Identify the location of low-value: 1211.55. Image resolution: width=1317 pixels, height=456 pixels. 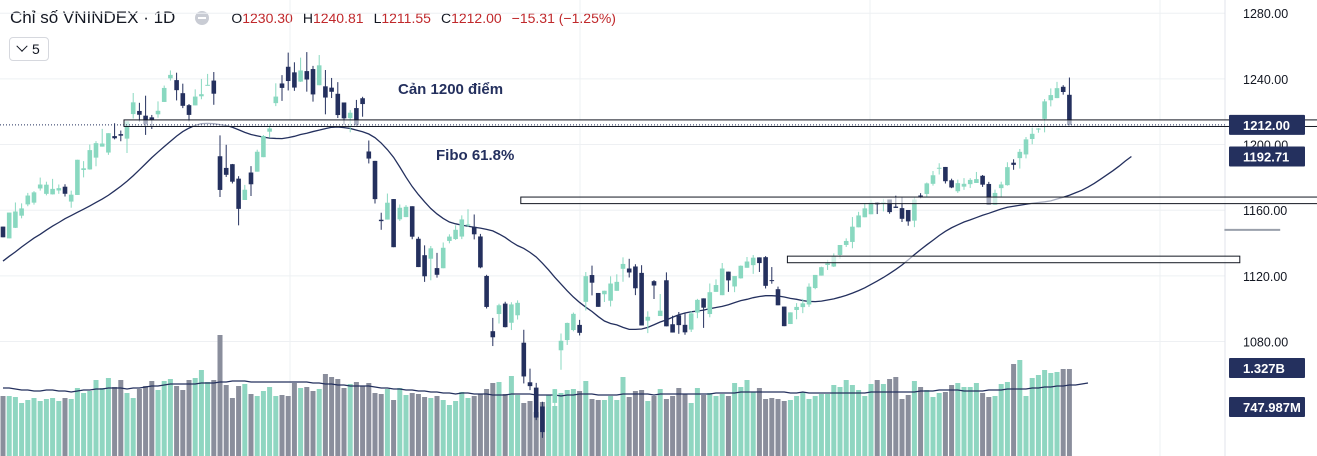
(406, 18).